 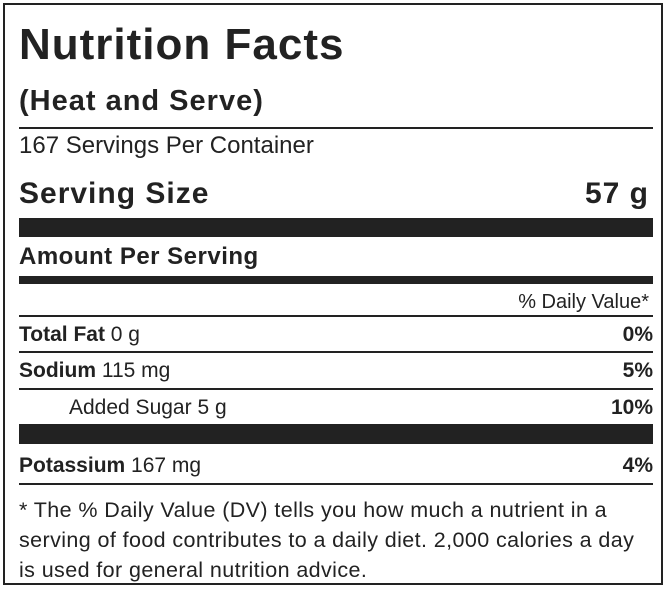 I want to click on nutrient-row: Total Fat 0 g 0%, so click(x=336, y=335).